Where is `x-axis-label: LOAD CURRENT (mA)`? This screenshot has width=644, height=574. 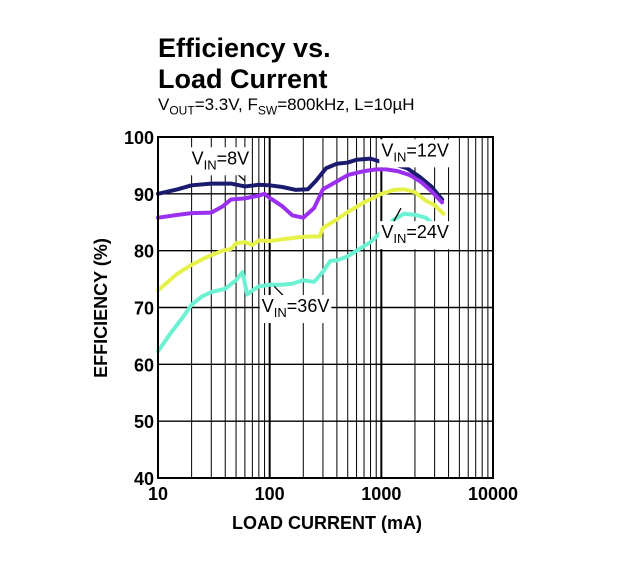
x-axis-label: LOAD CURRENT (mA) is located at coordinates (327, 523).